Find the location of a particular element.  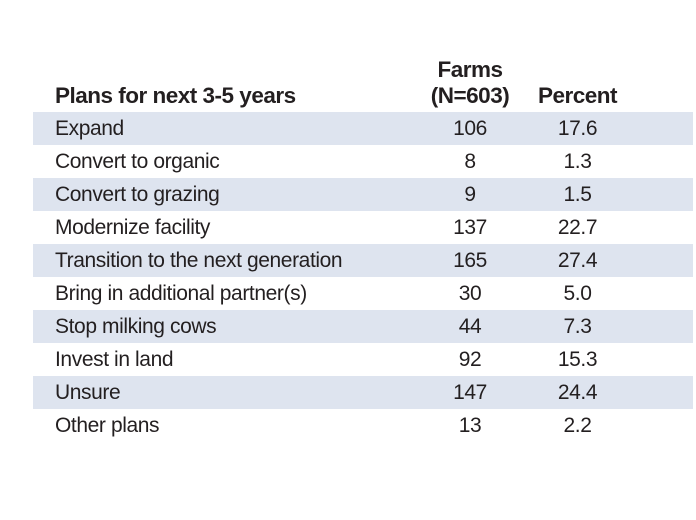

table-row: Transition to the next generation 165 27.4 is located at coordinates (363, 260).